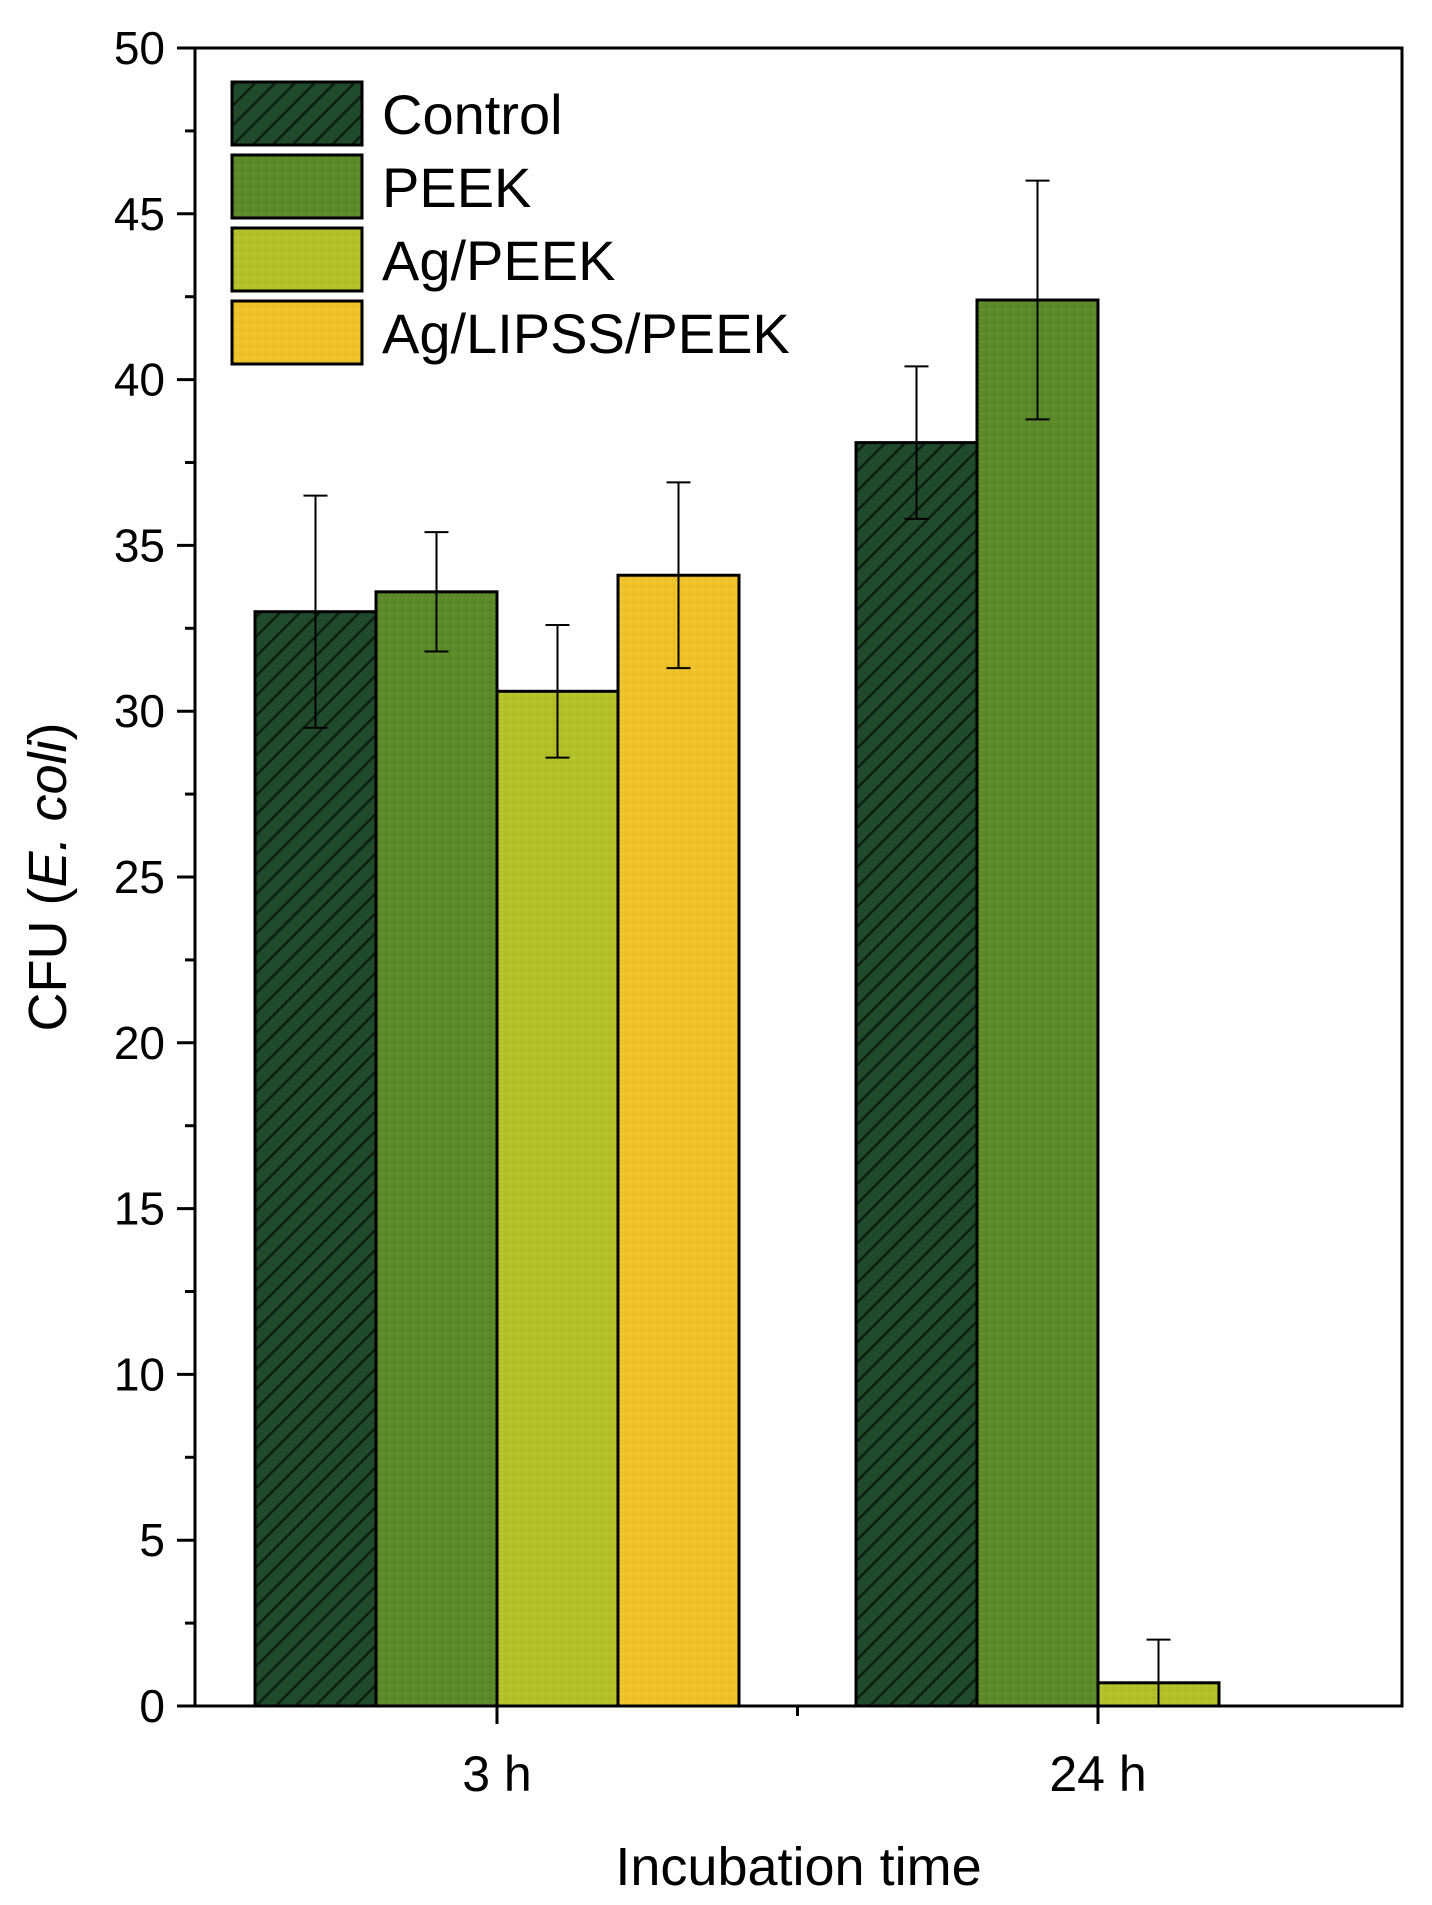 This screenshot has width=1432, height=1905. Describe the element at coordinates (678, 1140) in the screenshot. I see `bar-ag-lipss-peek-3h` at that location.